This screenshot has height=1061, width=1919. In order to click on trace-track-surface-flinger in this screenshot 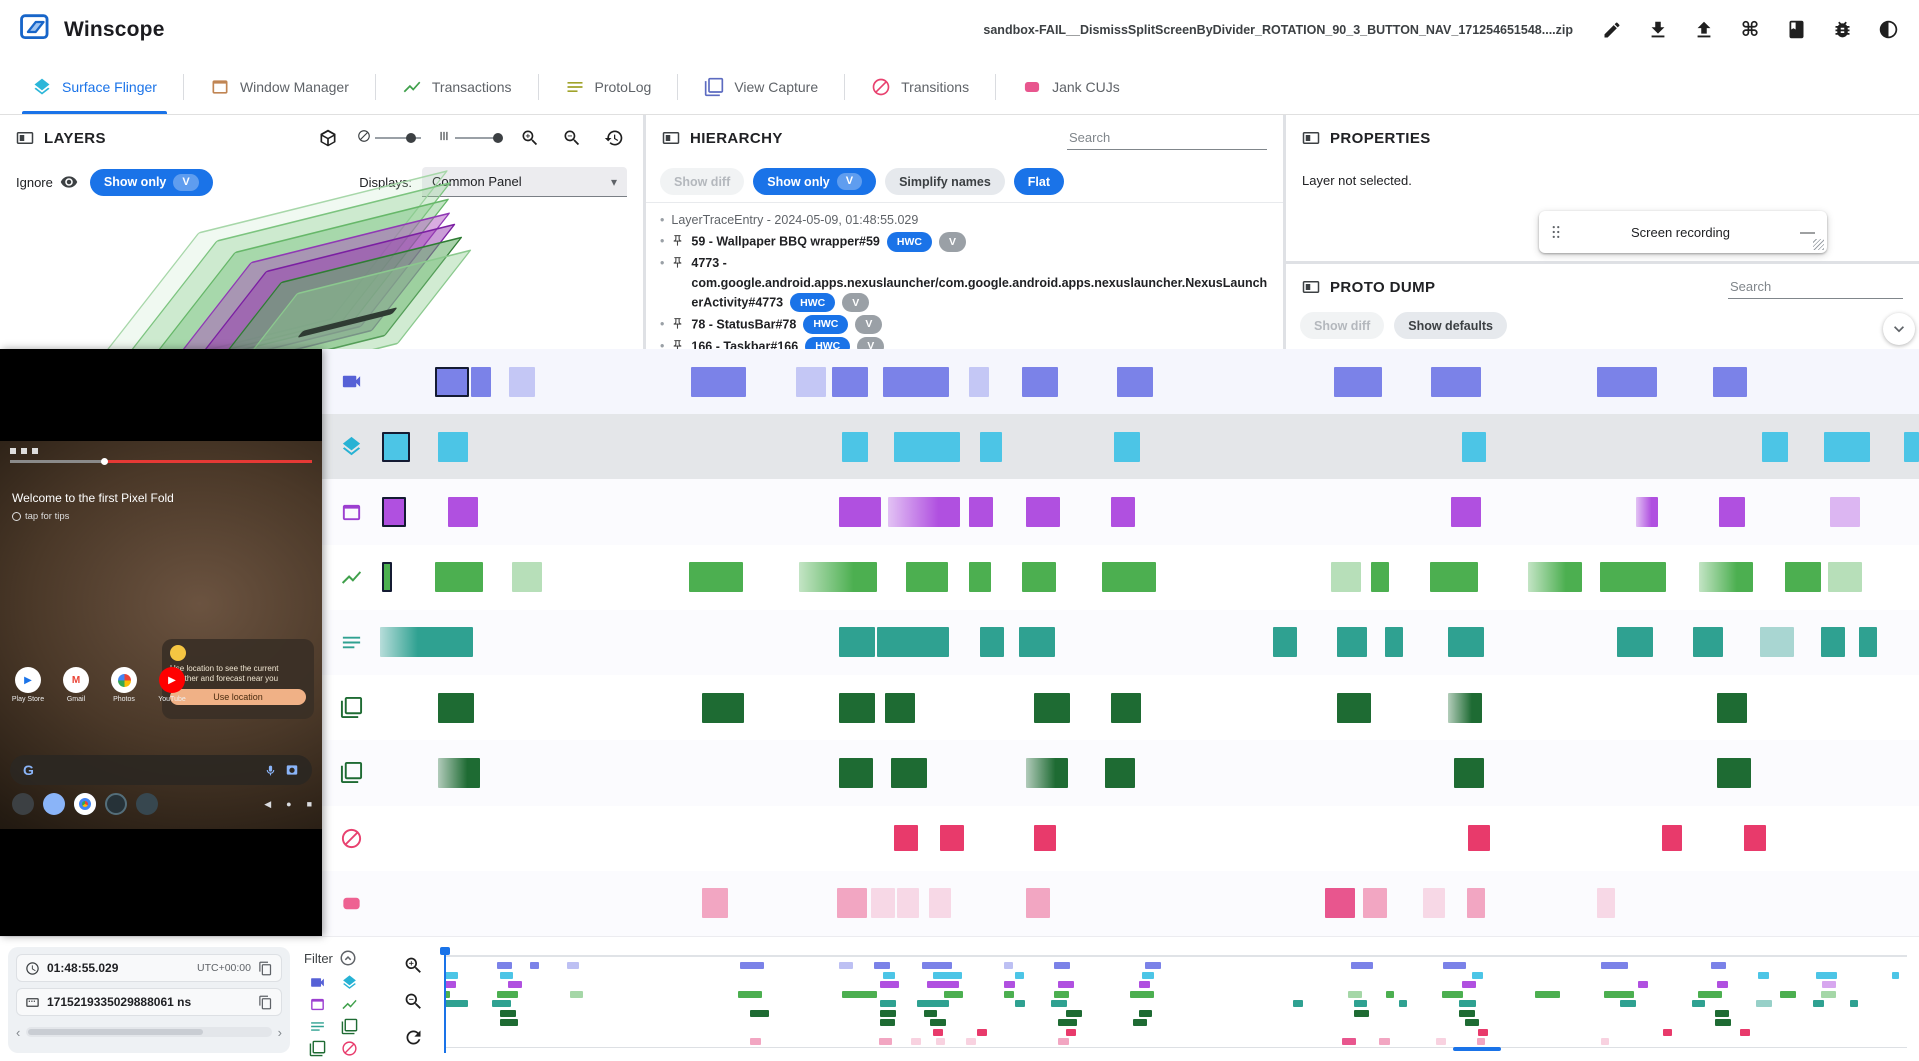, I will do `click(1149, 446)`.